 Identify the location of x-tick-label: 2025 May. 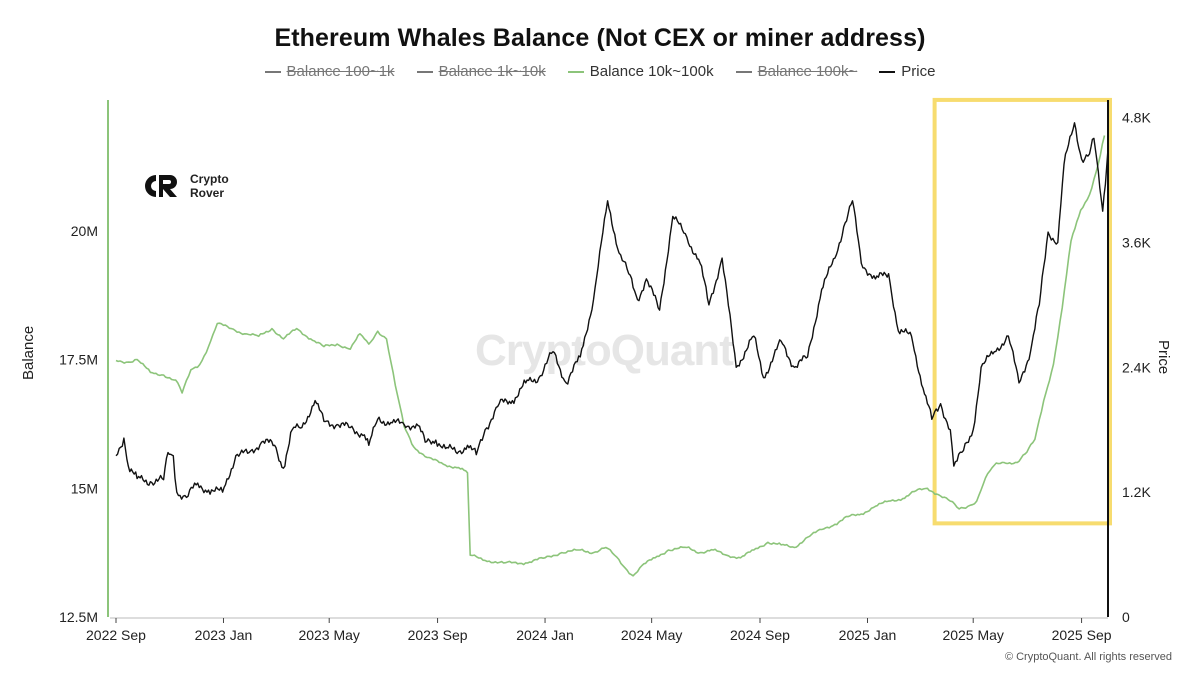
(972, 635).